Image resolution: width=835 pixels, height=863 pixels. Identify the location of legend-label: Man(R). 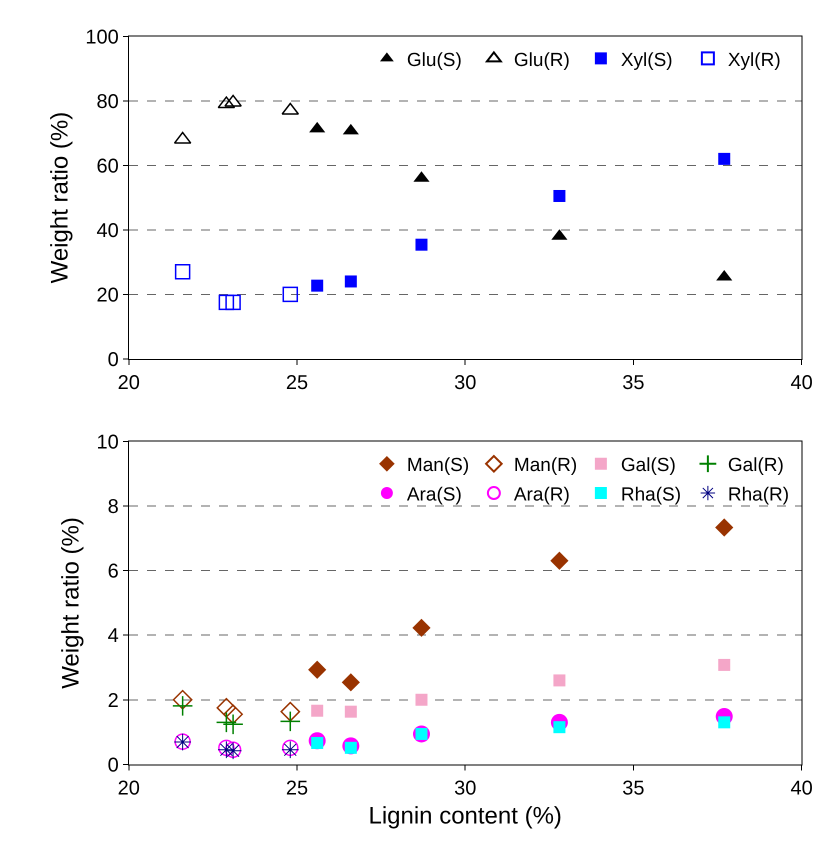
(546, 465).